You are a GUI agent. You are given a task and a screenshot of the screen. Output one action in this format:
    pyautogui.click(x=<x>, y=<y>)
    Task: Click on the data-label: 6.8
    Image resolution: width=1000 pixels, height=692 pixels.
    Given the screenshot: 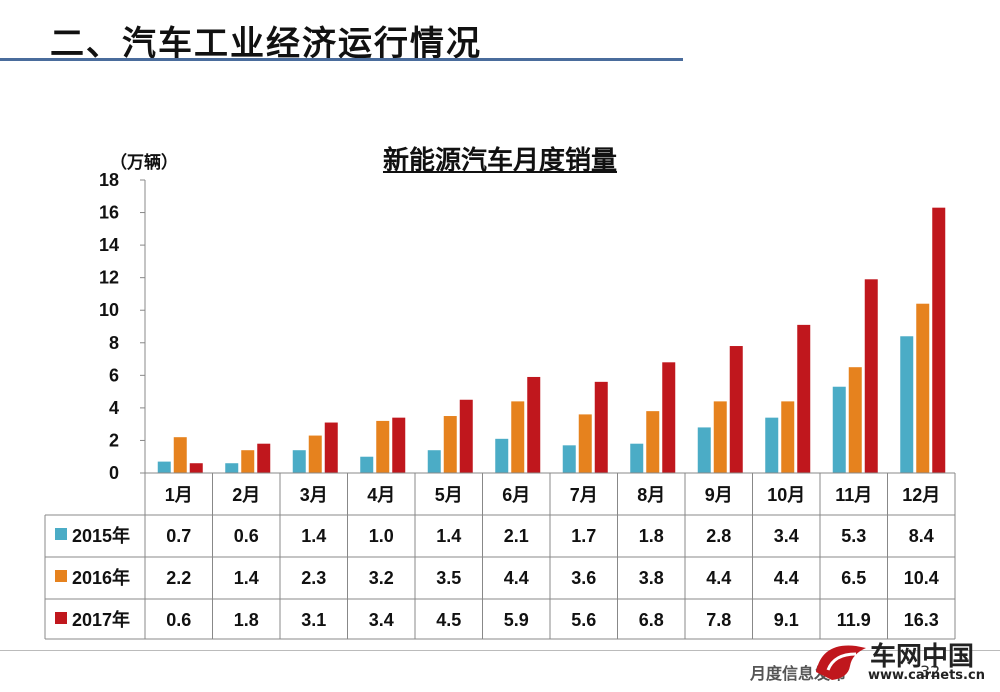 What is the action you would take?
    pyautogui.click(x=651, y=620)
    